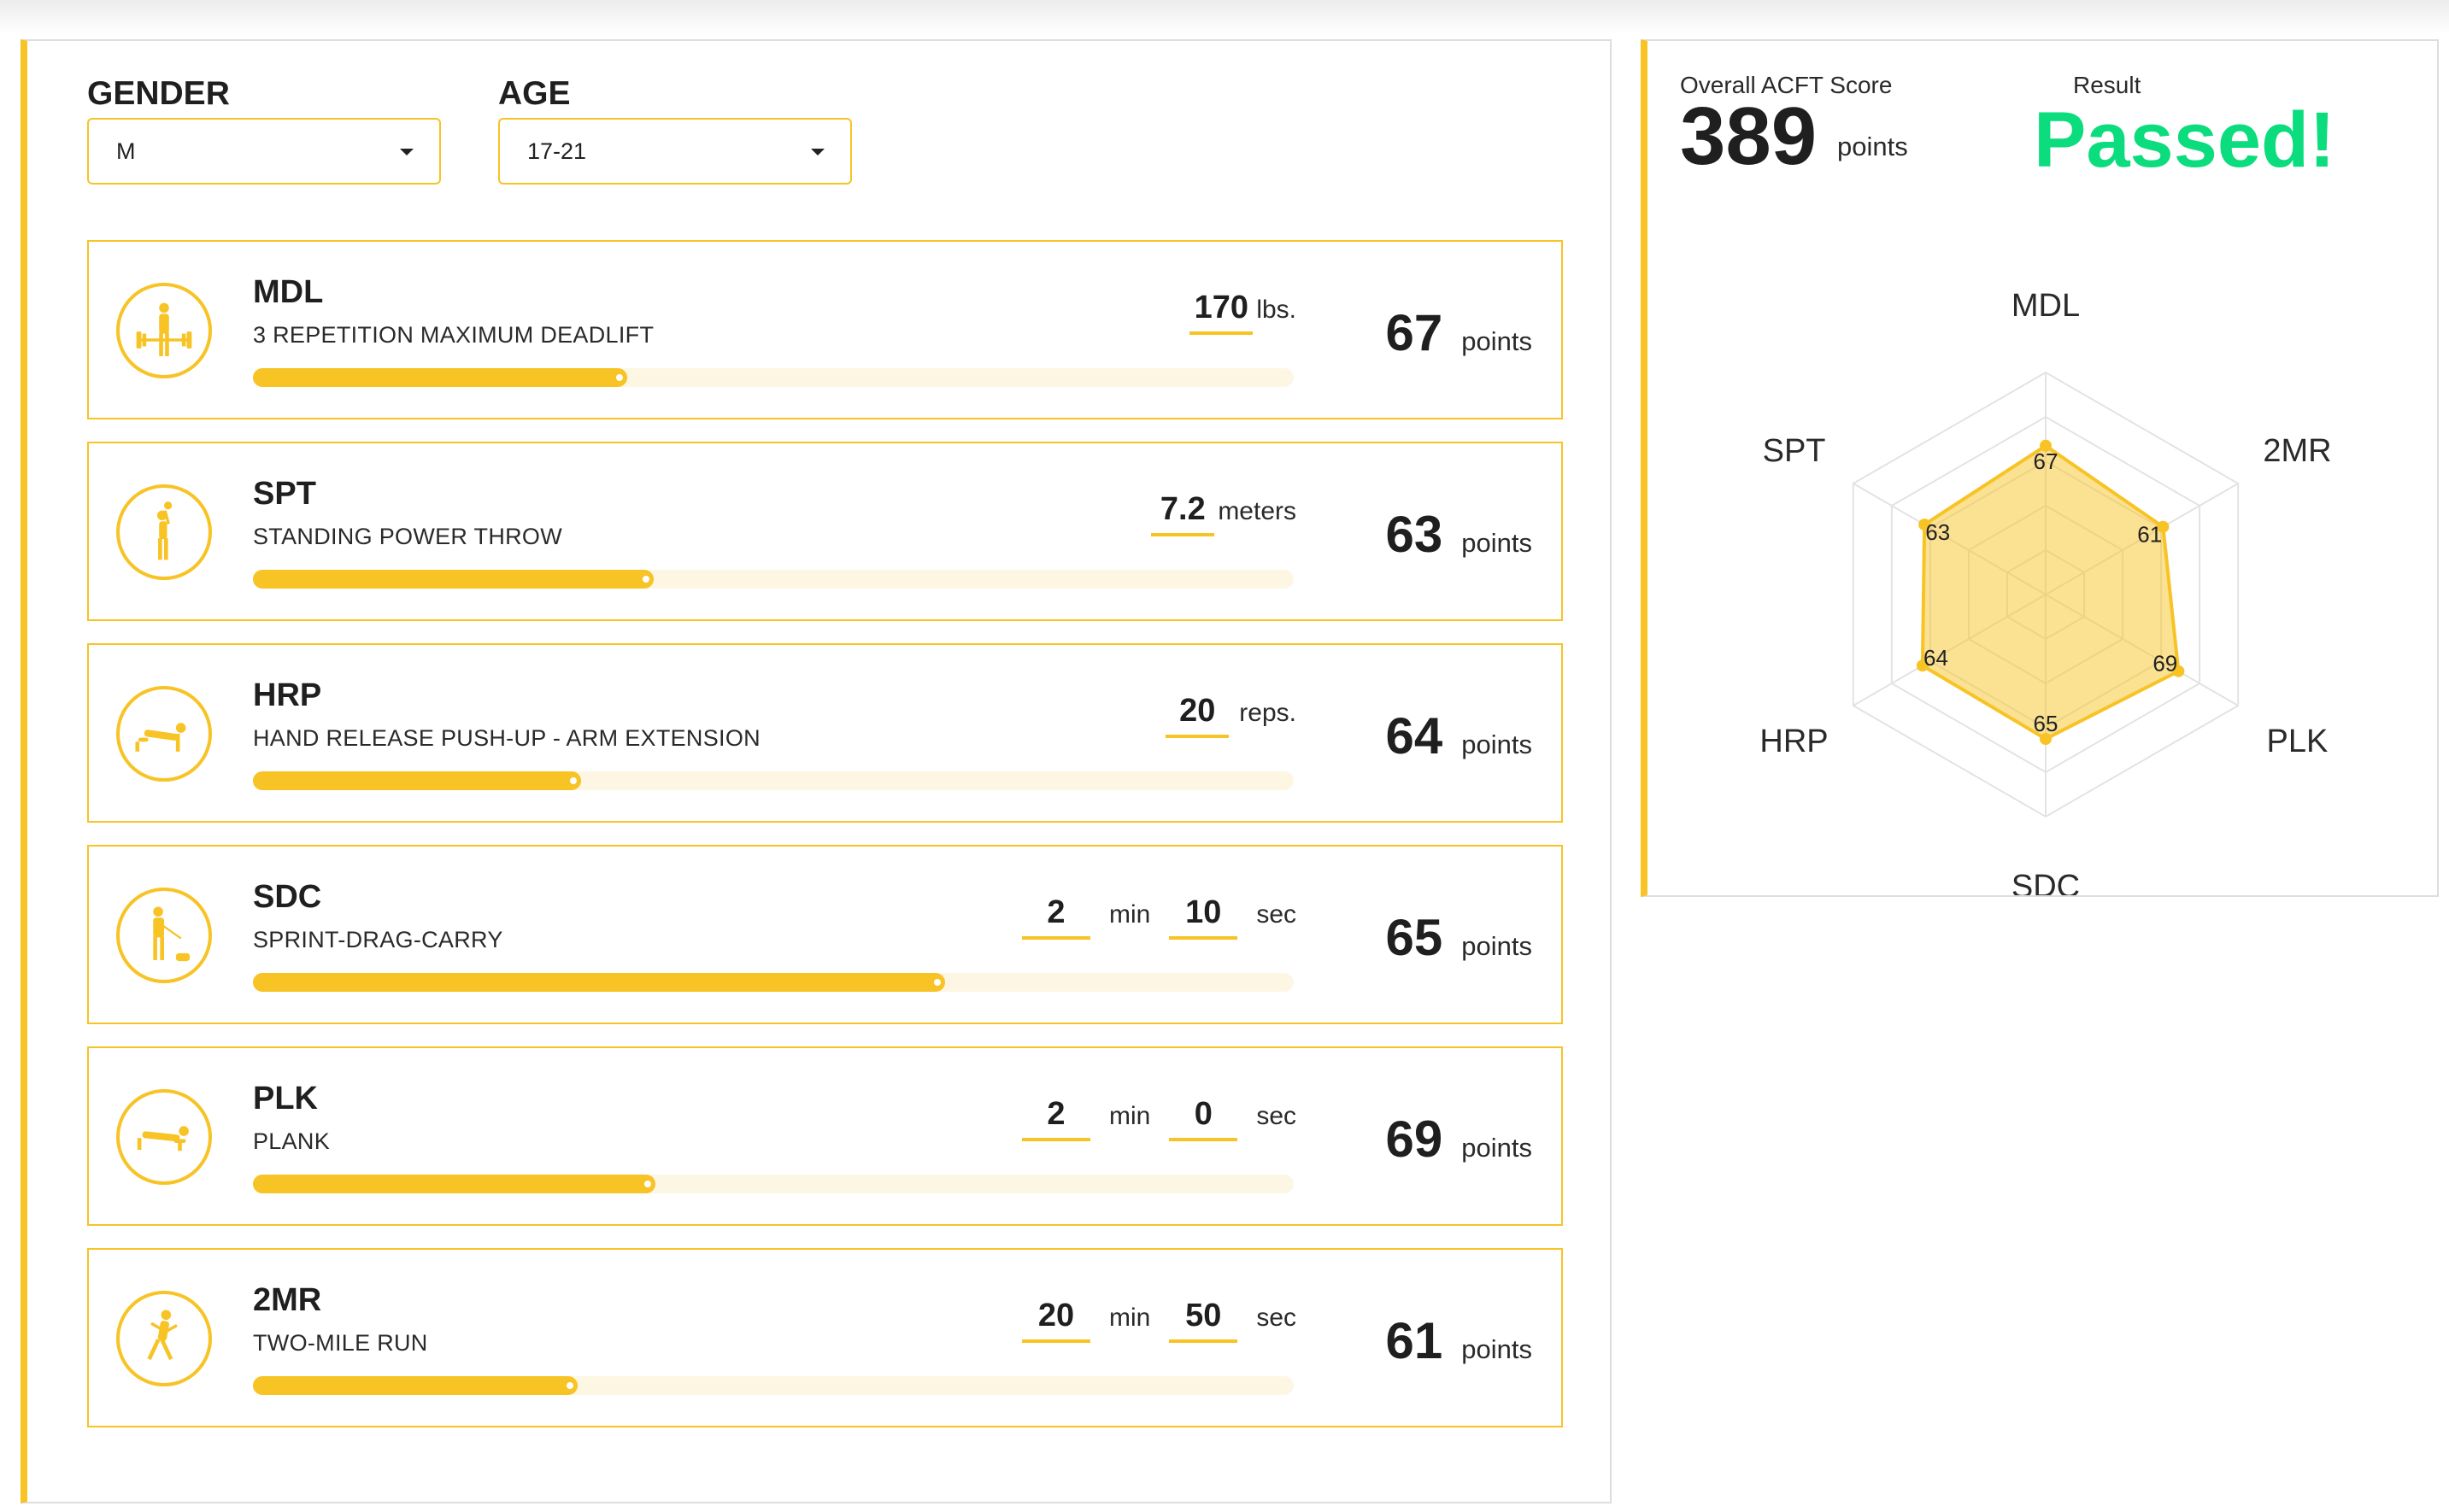 This screenshot has height=1512, width=2449. I want to click on event-points: 67 points, so click(1459, 332).